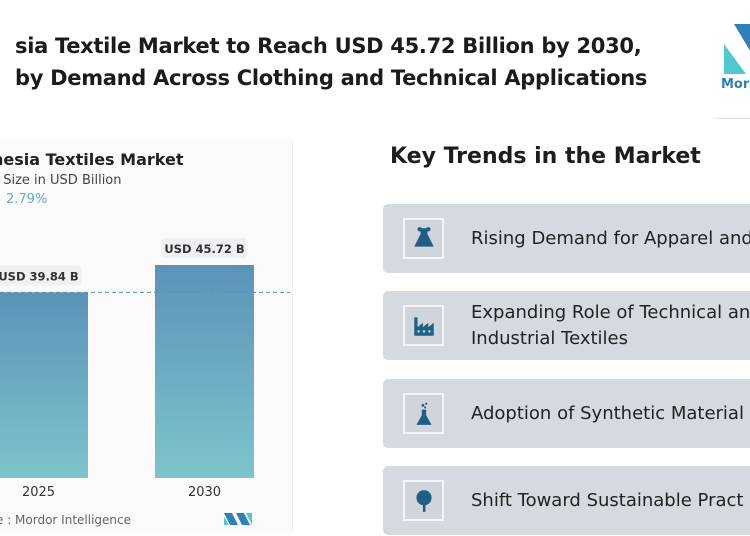 The image size is (750, 536). Describe the element at coordinates (732, 118) in the screenshot. I see `divider` at that location.